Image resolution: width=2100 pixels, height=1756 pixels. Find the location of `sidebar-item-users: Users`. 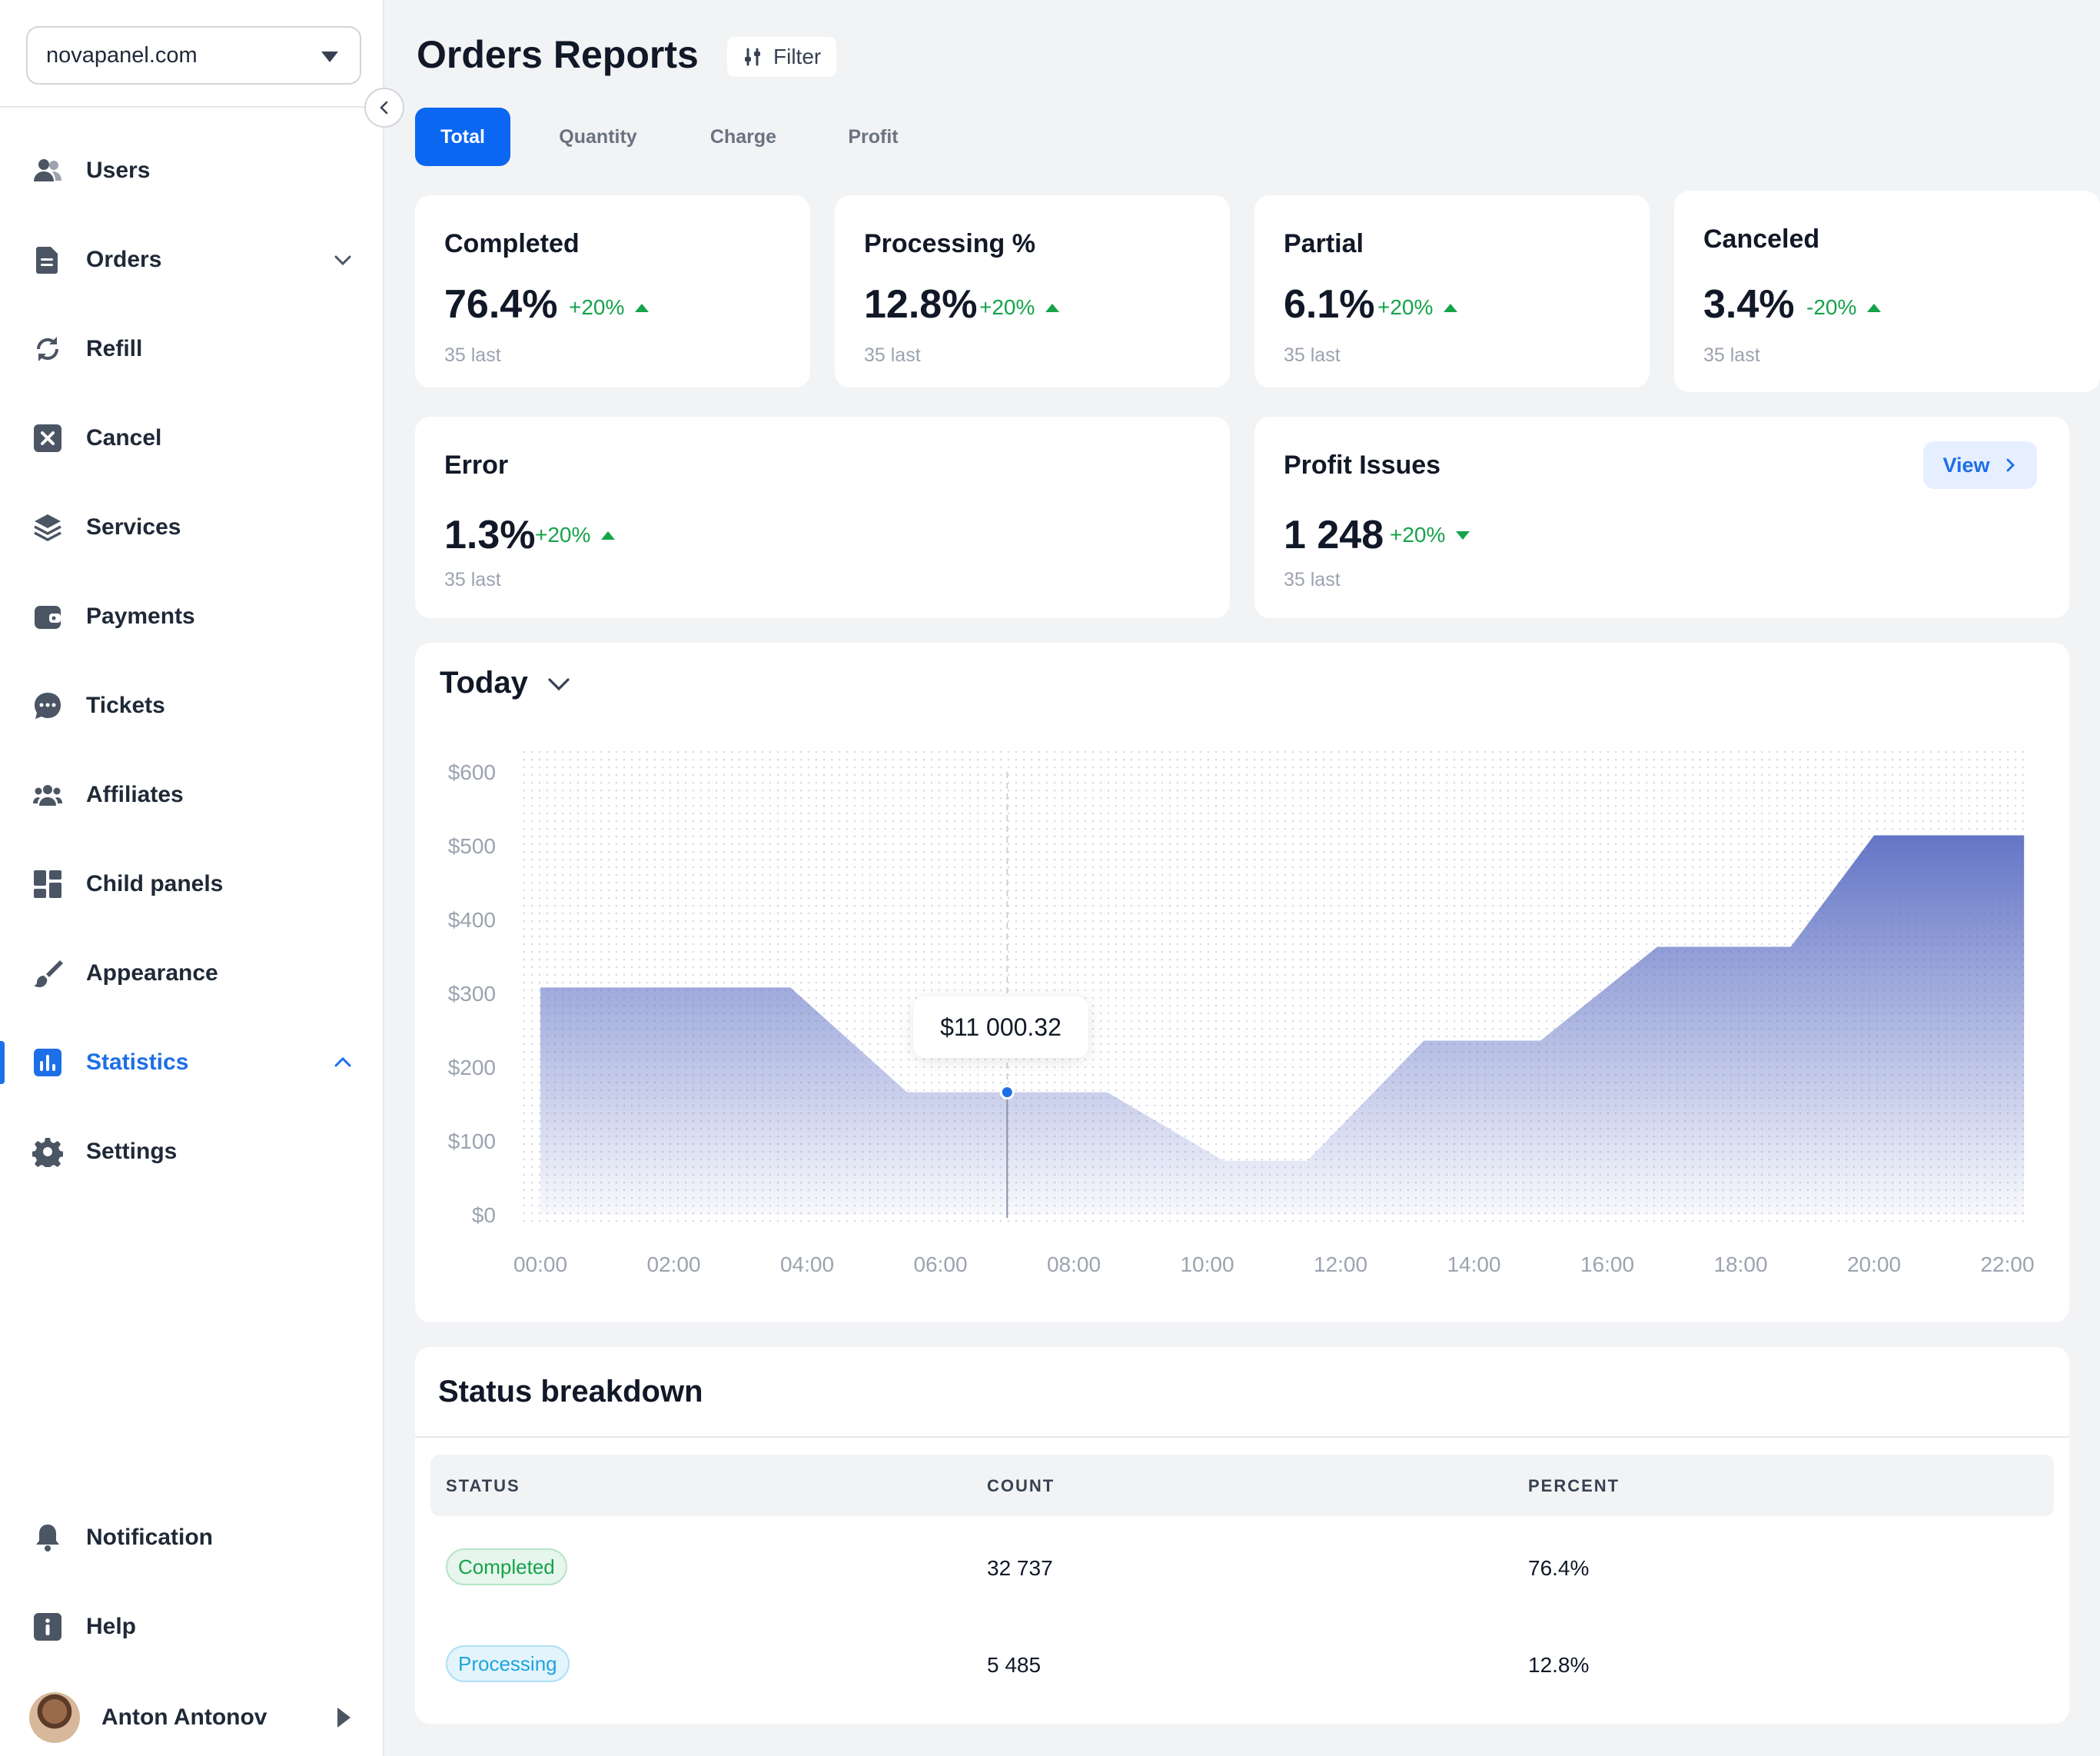

sidebar-item-users: Users is located at coordinates (192, 170).